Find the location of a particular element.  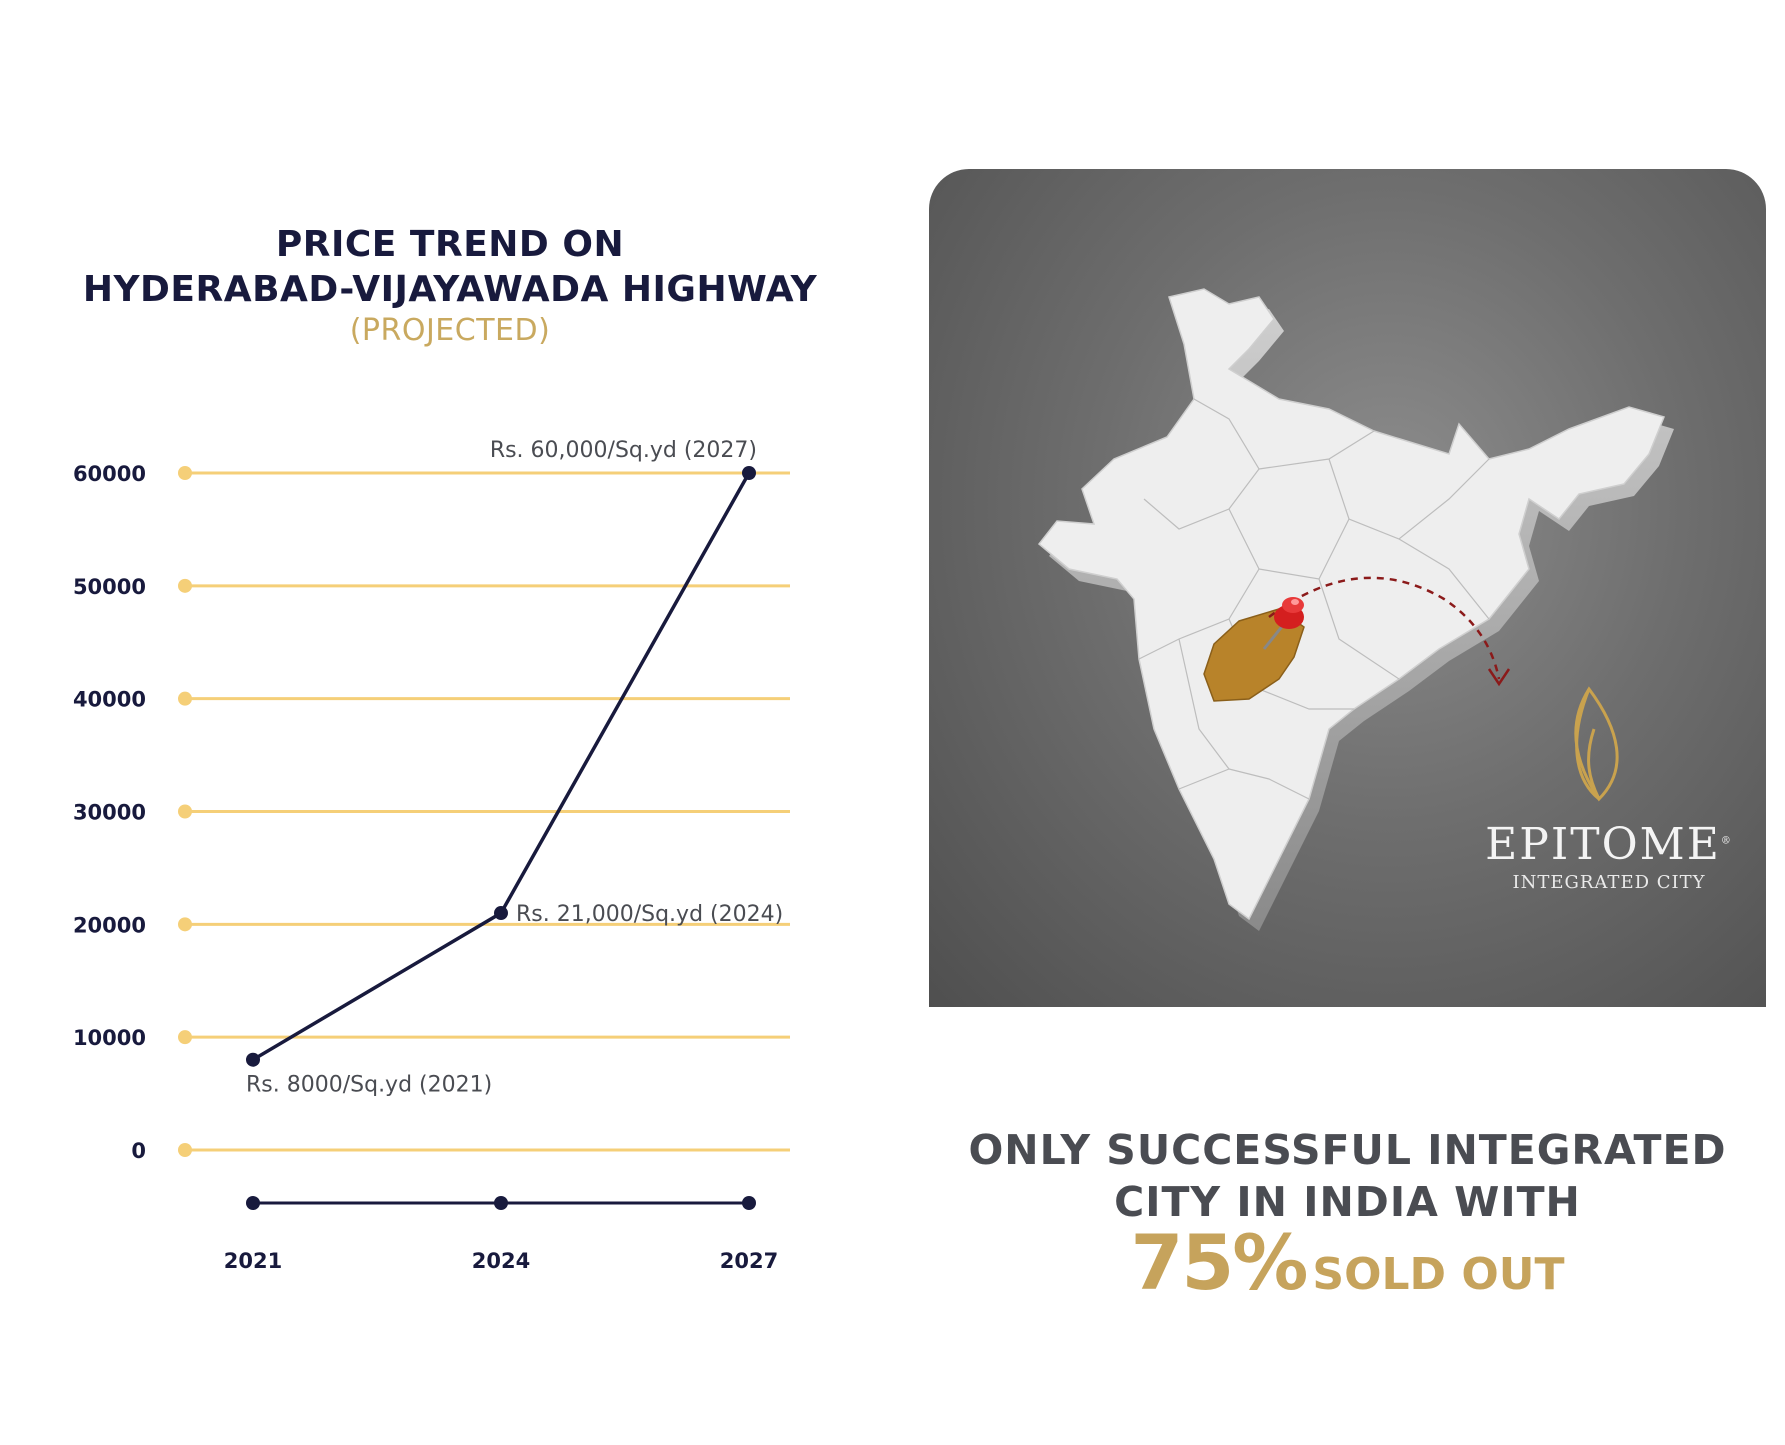

x-axis-dot-2027 is located at coordinates (749, 1203).